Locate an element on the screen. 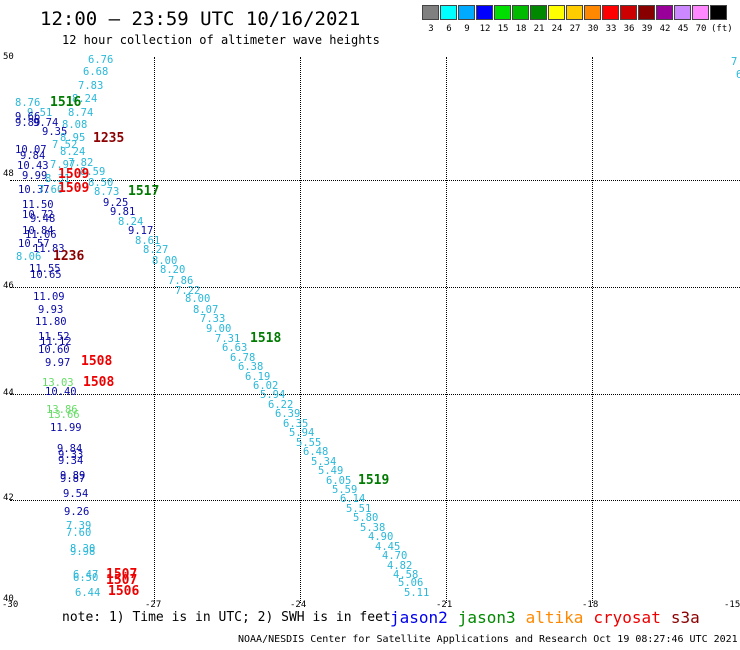 The image size is (740, 650). wave-height-value: 9.26 is located at coordinates (77, 512).